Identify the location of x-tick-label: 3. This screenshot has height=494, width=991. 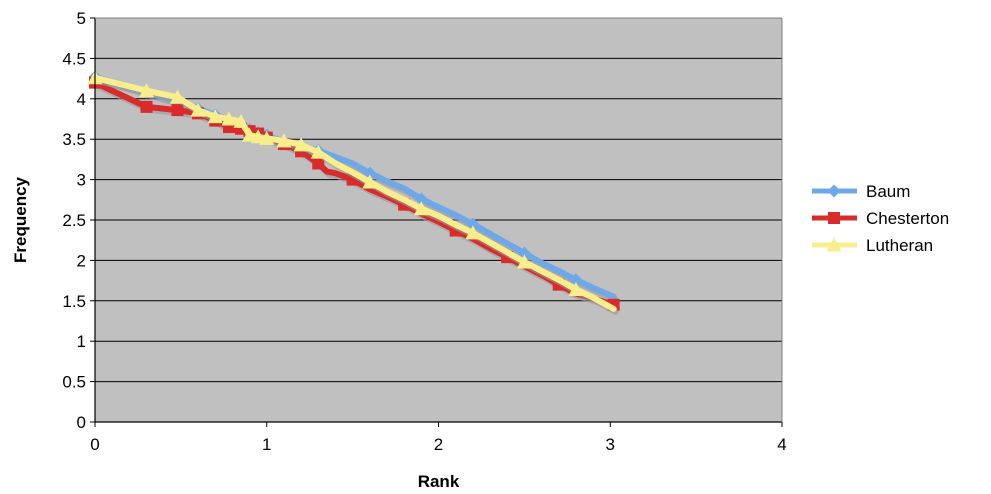
(610, 444).